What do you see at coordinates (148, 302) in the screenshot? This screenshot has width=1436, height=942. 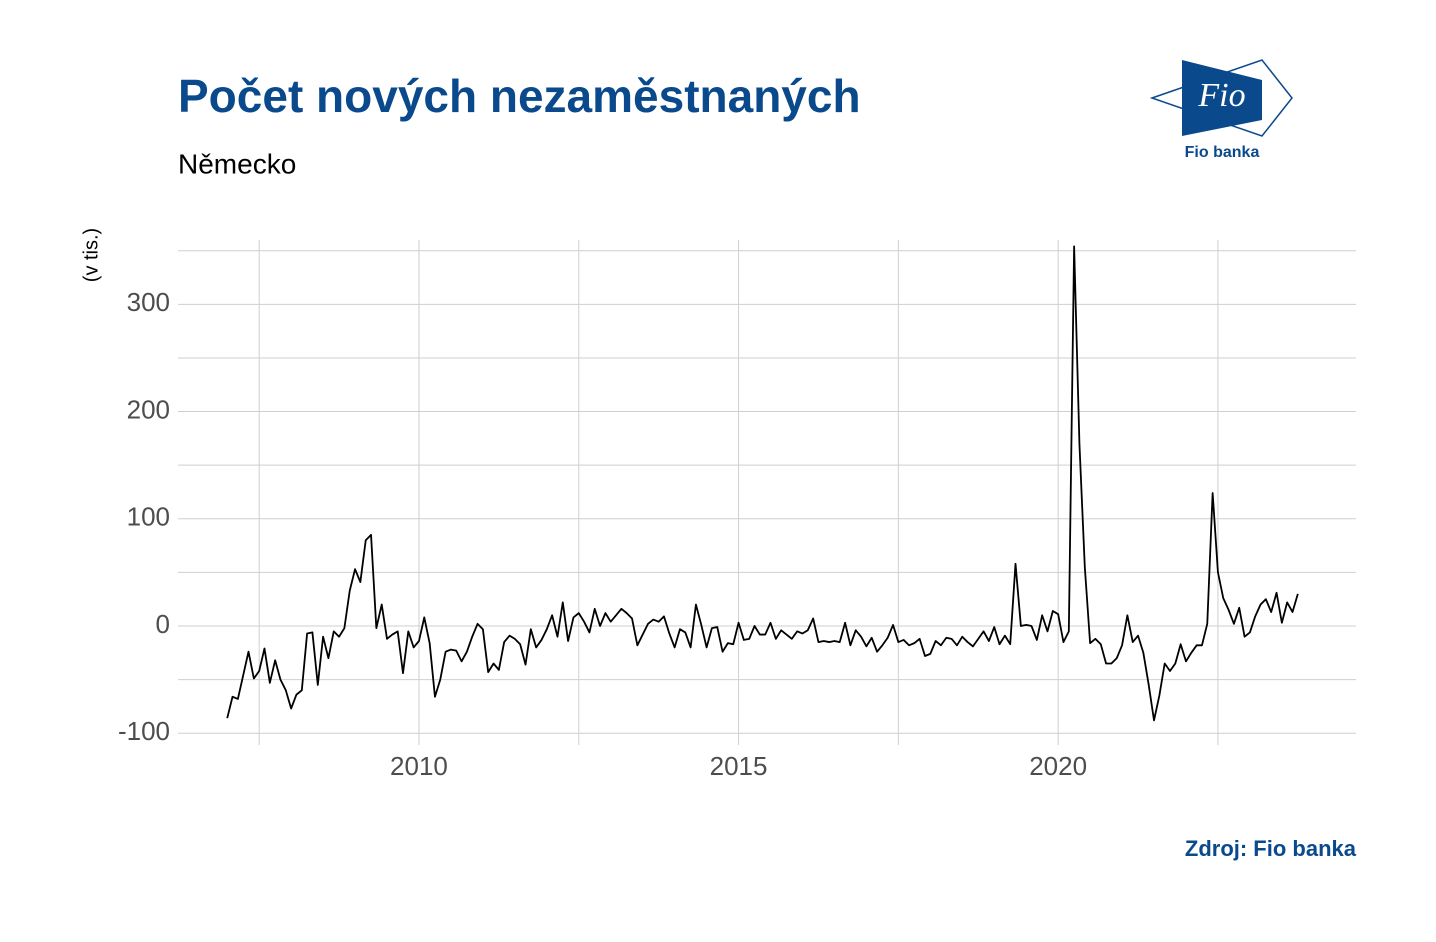 I see `y-tick-label: 300` at bounding box center [148, 302].